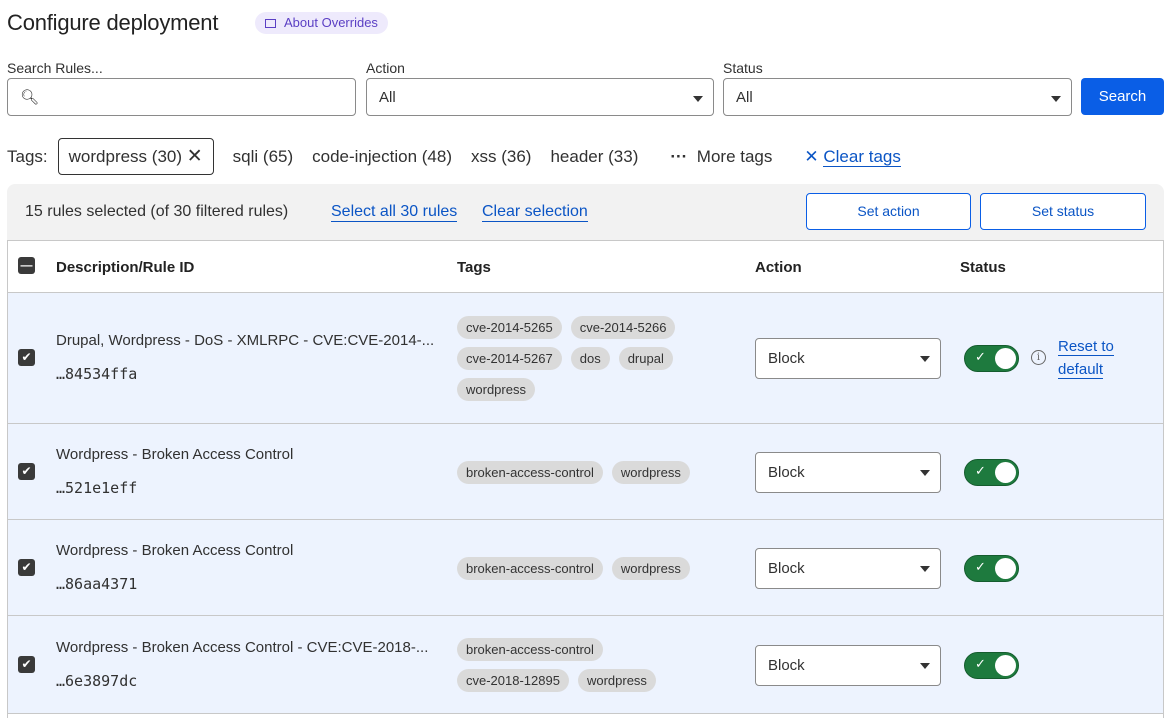 Image resolution: width=1167 pixels, height=718 pixels. What do you see at coordinates (97, 681) in the screenshot?
I see `rule-id: …6e3897dc` at bounding box center [97, 681].